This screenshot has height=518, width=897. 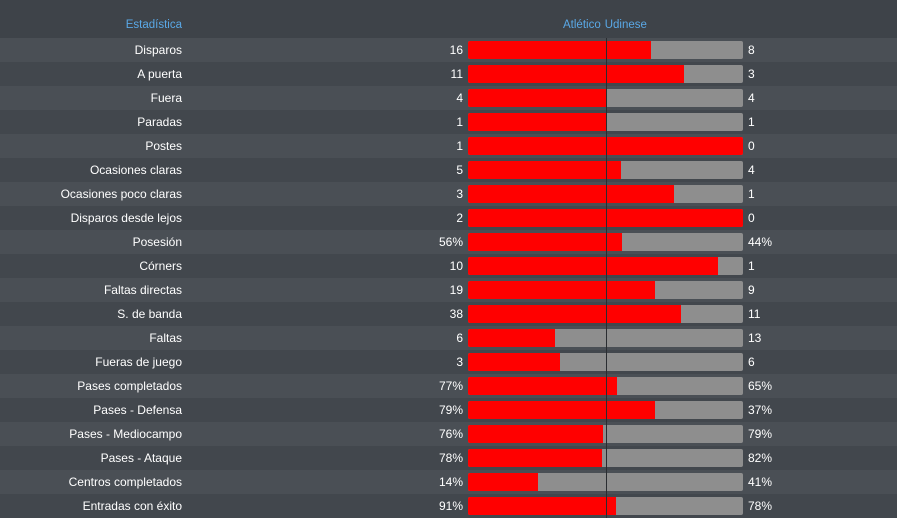 I want to click on stat-row: Pases - Mediocampo 76% 79%, so click(x=448, y=434).